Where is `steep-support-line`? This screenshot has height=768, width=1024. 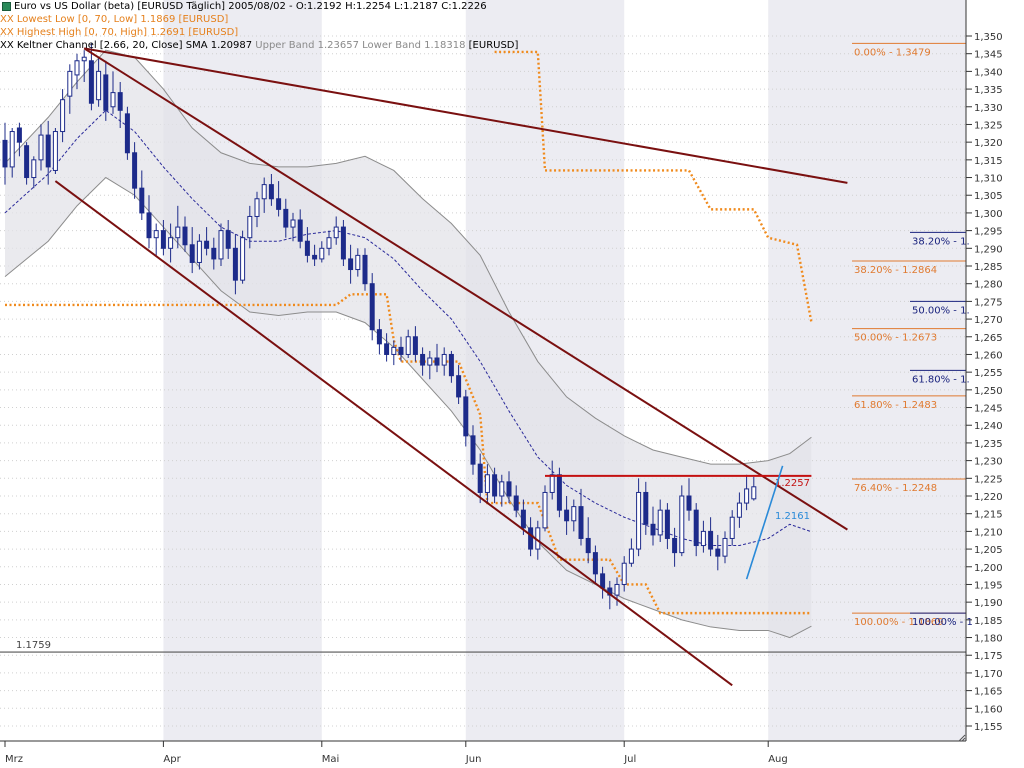 steep-support-line is located at coordinates (764, 522).